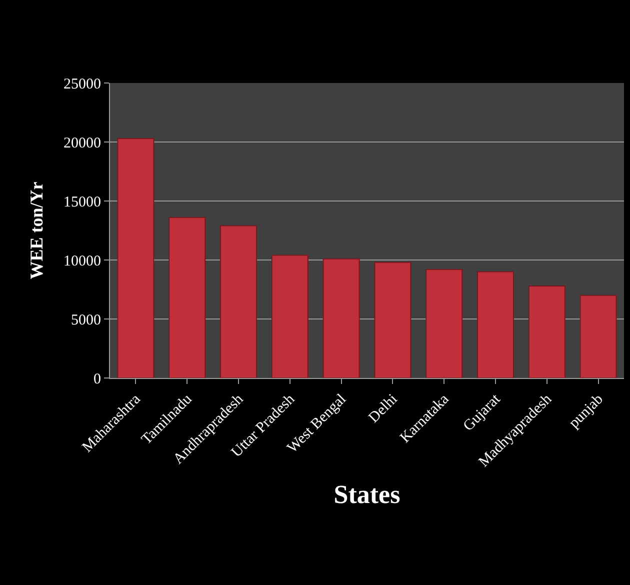 The height and width of the screenshot is (585, 630). I want to click on y-axis-title: WEE ton/Yr, so click(36, 231).